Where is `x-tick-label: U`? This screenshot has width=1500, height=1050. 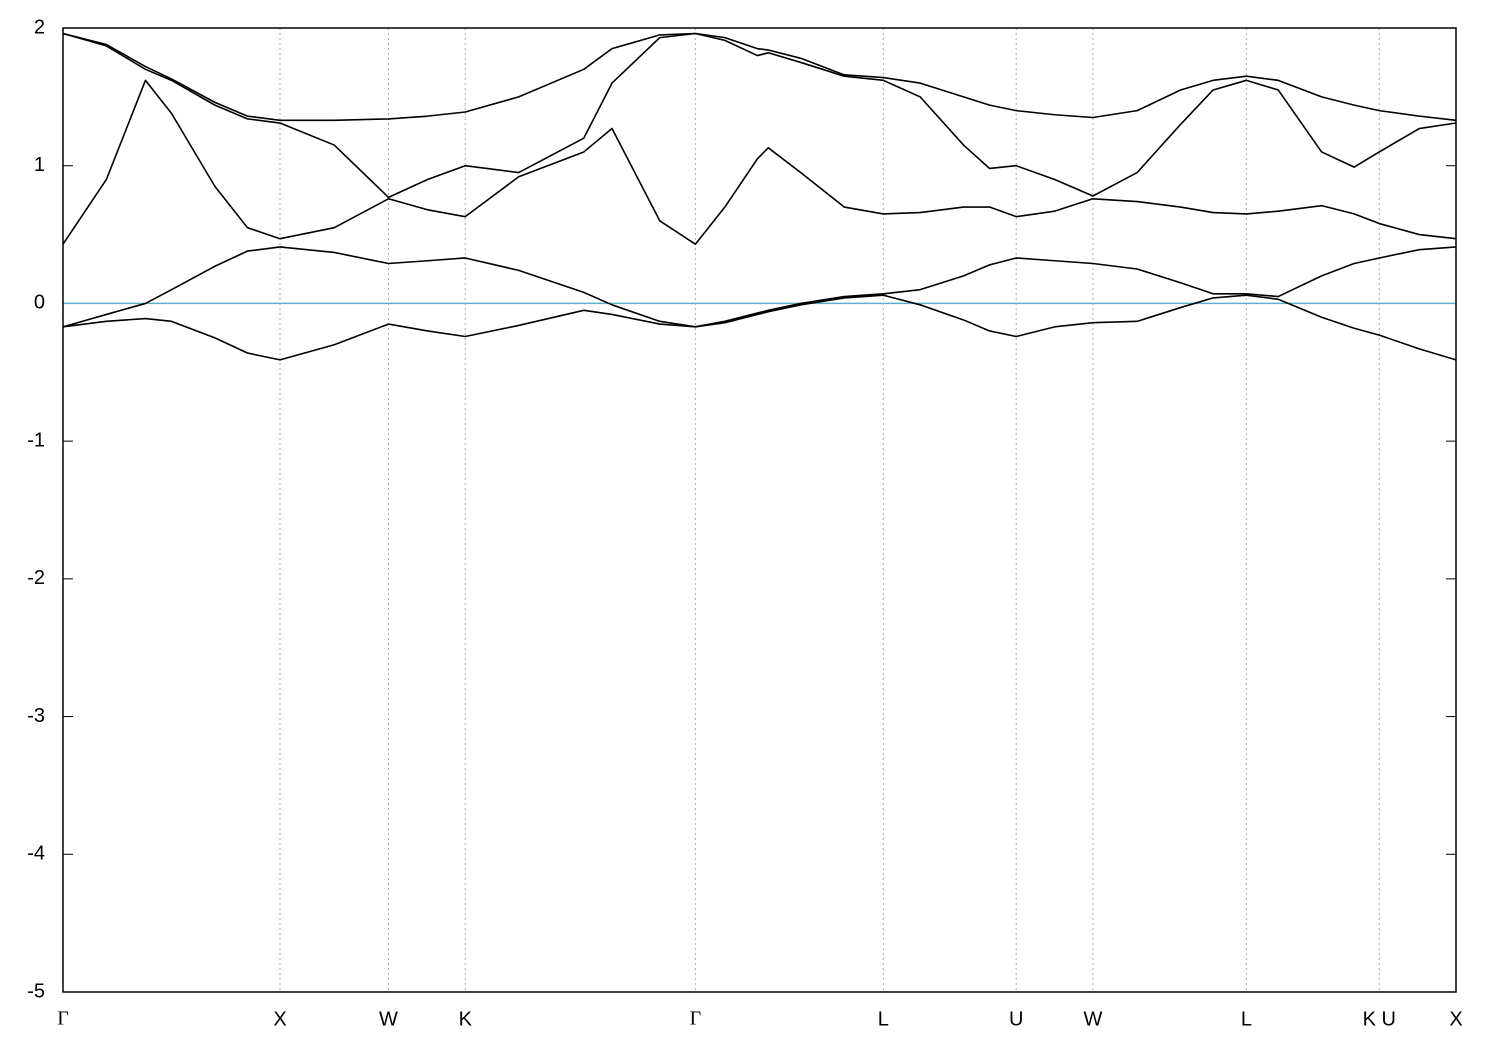 x-tick-label: U is located at coordinates (1016, 1019).